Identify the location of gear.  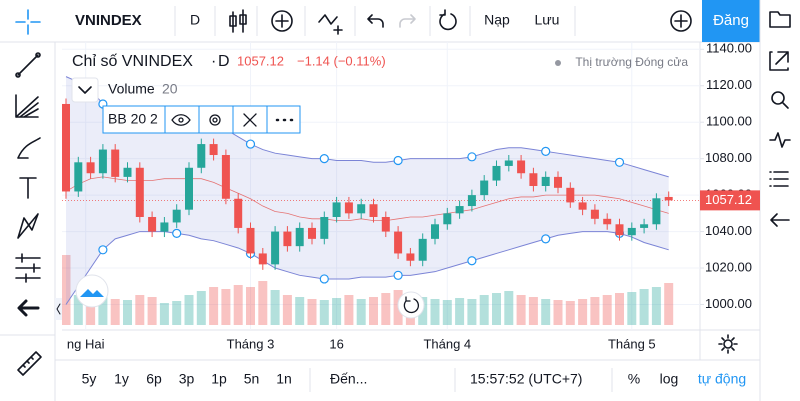
(215, 120).